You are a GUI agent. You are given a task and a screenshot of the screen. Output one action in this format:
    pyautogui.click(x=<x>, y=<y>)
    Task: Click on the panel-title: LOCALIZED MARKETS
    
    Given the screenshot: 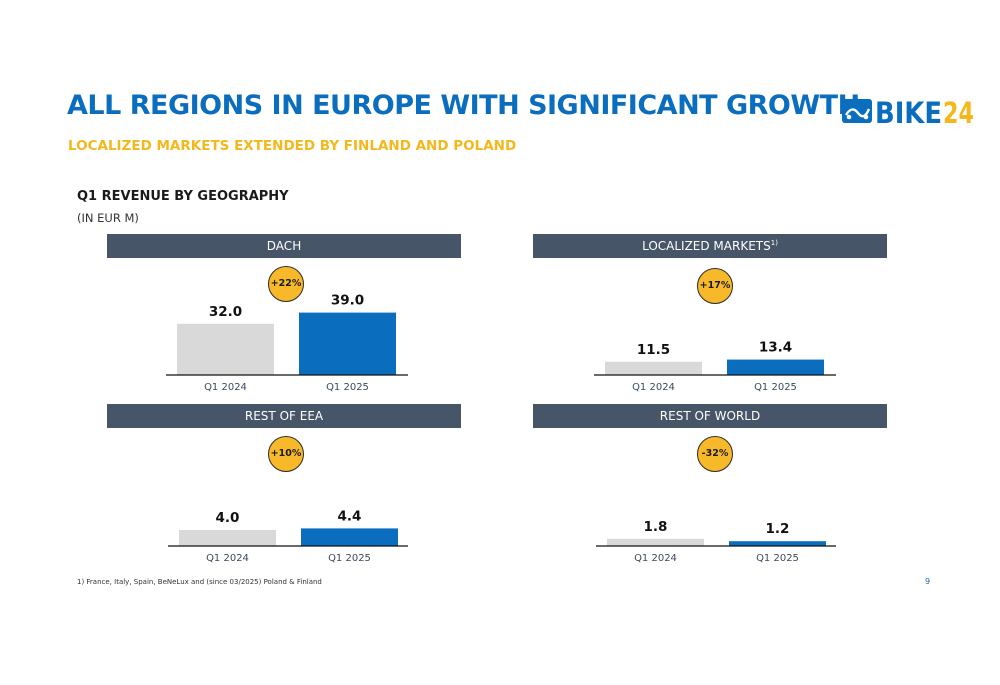 What is the action you would take?
    pyautogui.click(x=706, y=246)
    